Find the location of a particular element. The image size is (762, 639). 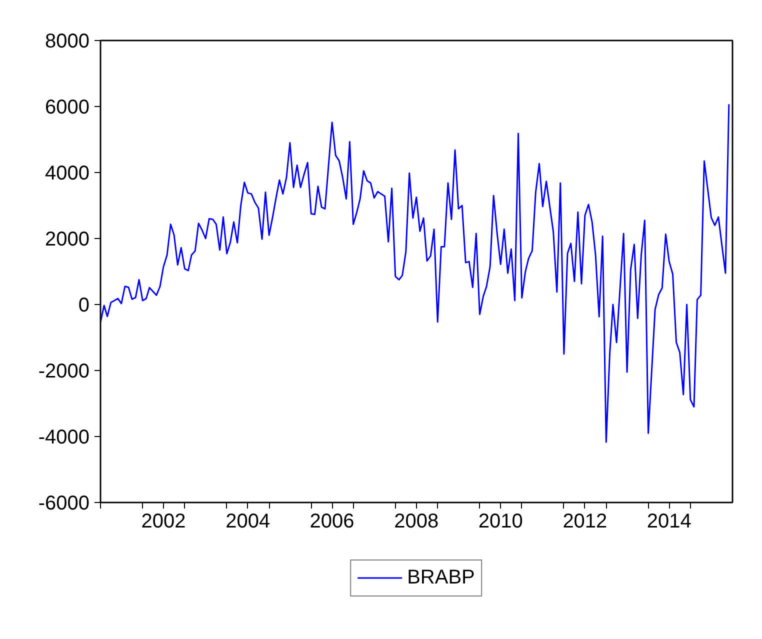

y-tick-label: 2000 is located at coordinates (67, 239).